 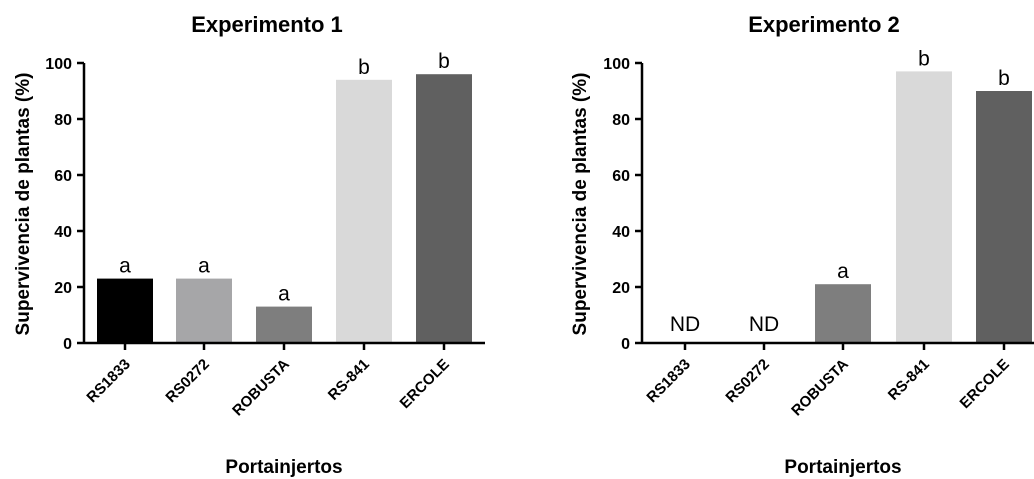 What do you see at coordinates (622, 204) in the screenshot?
I see `y-ticks-2: 0 20 40 60 80 100` at bounding box center [622, 204].